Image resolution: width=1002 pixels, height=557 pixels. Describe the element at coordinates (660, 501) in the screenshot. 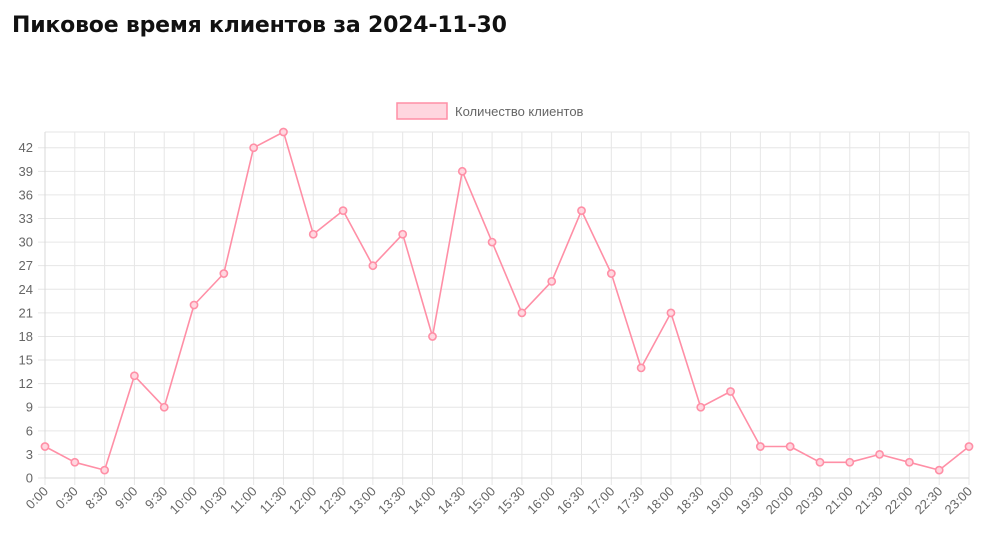

I see `x-tick-label: 18:00` at that location.